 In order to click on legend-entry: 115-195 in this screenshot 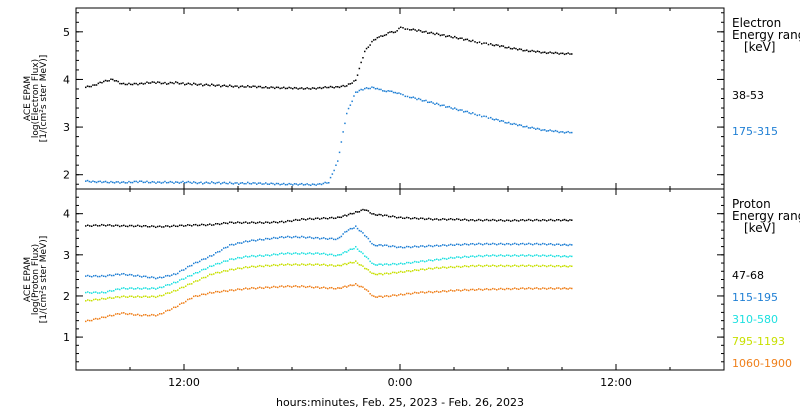, I will do `click(755, 297)`.